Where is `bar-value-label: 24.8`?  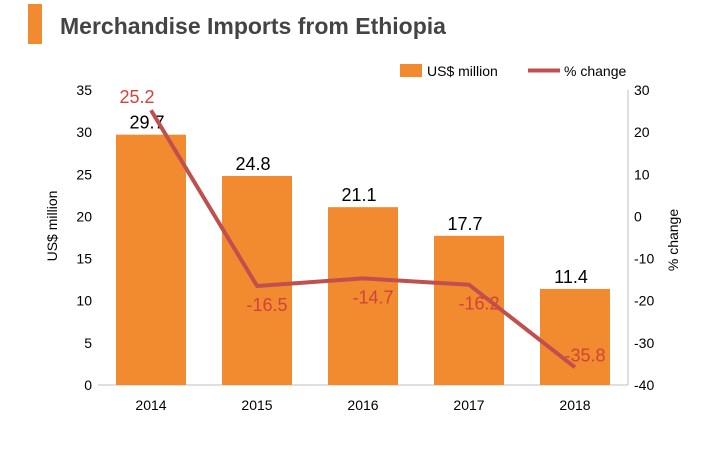 bar-value-label: 24.8 is located at coordinates (252, 164).